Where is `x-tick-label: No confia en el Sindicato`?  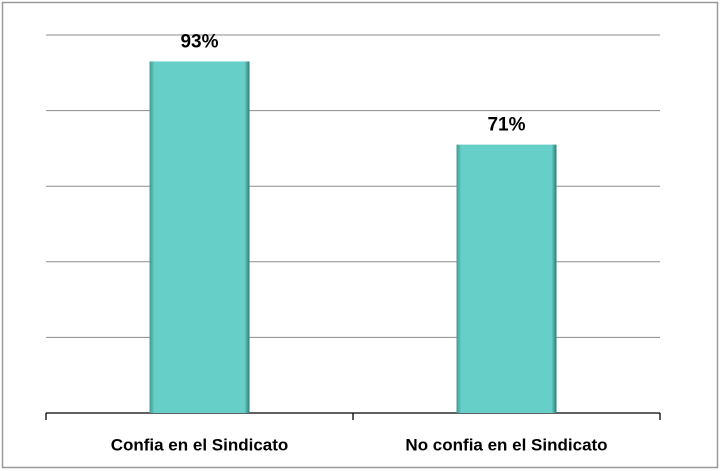
x-tick-label: No confia en el Sindicato is located at coordinates (506, 444).